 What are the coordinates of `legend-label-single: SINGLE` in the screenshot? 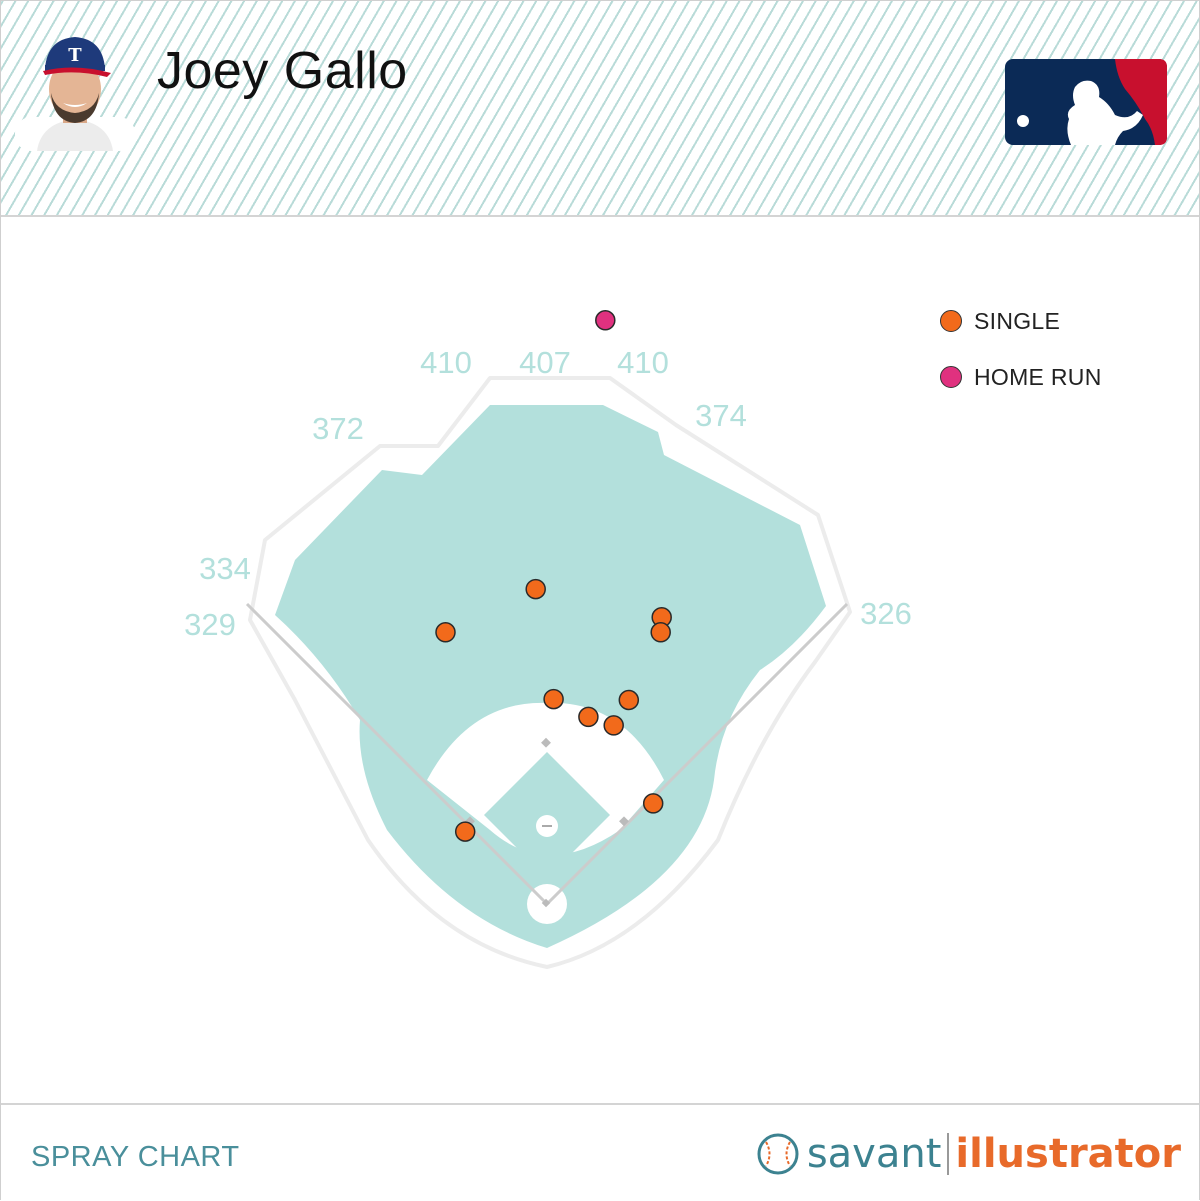 It's located at (1017, 320).